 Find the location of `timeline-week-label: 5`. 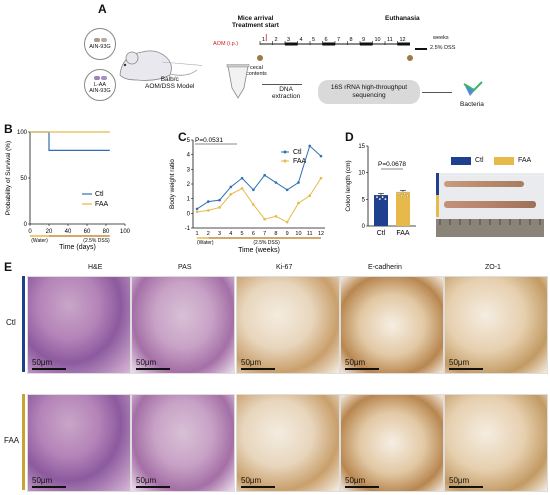

timeline-week-label: 5 is located at coordinates (313, 40).